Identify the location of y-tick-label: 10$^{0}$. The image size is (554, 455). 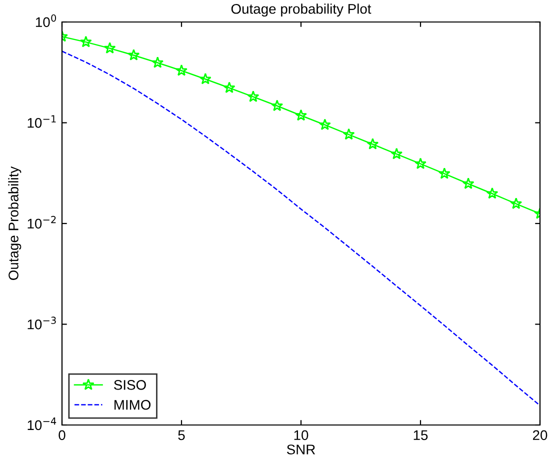
(46, 21).